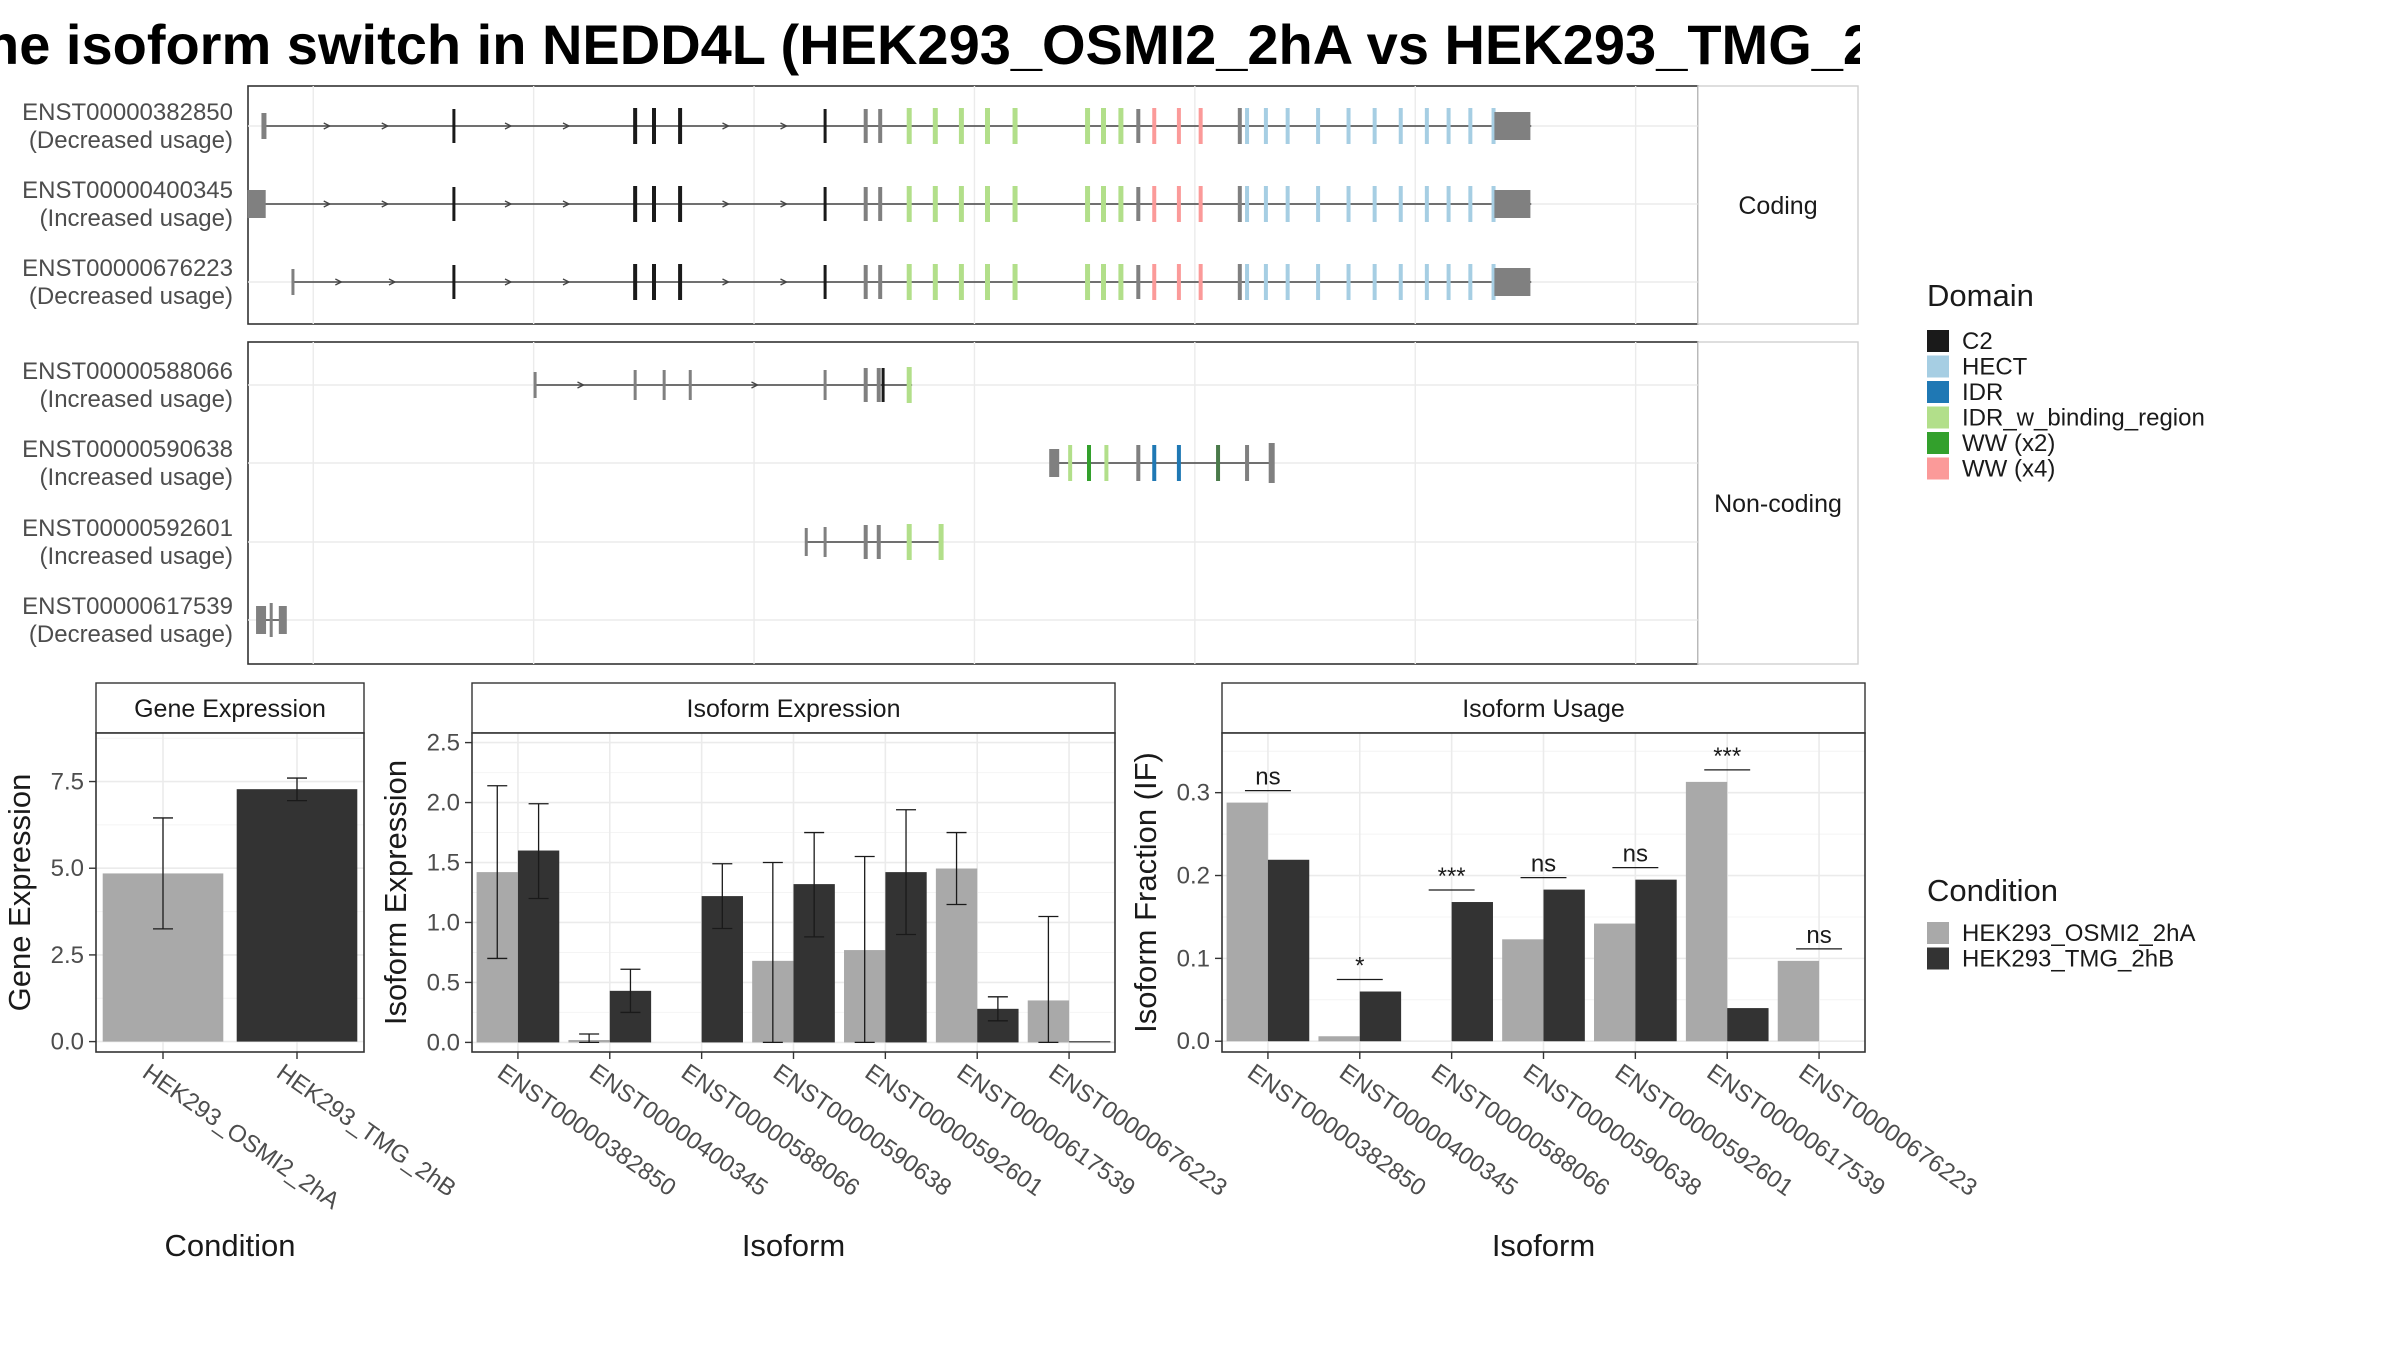 The width and height of the screenshot is (2400, 1350). Describe the element at coordinates (1543, 709) in the screenshot. I see `chart-title: Isoform Usage` at that location.